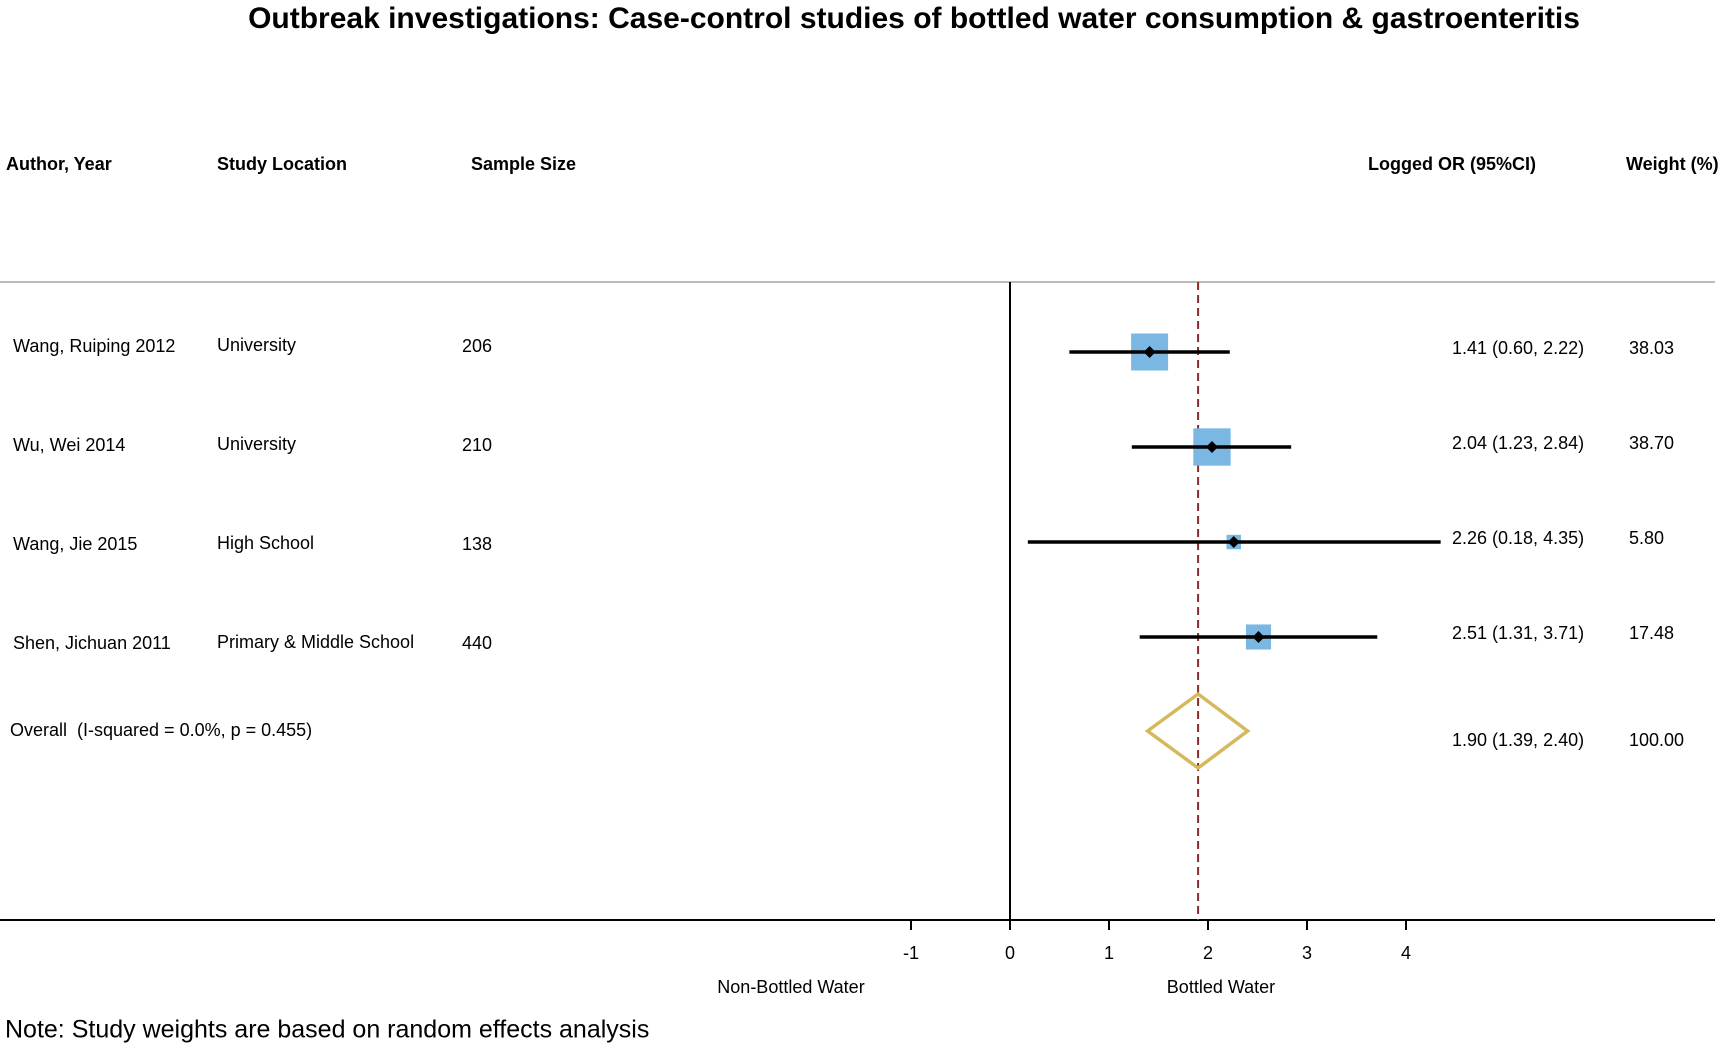 The width and height of the screenshot is (1725, 1046). What do you see at coordinates (315, 642) in the screenshot?
I see `location: Primary & Middle School` at bounding box center [315, 642].